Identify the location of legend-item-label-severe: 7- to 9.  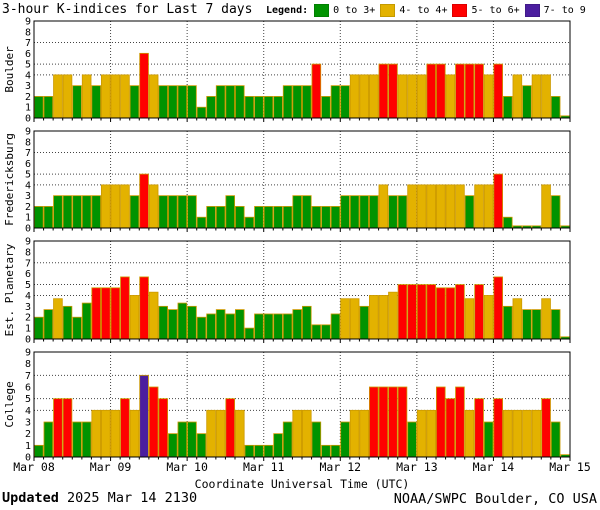
(564, 10).